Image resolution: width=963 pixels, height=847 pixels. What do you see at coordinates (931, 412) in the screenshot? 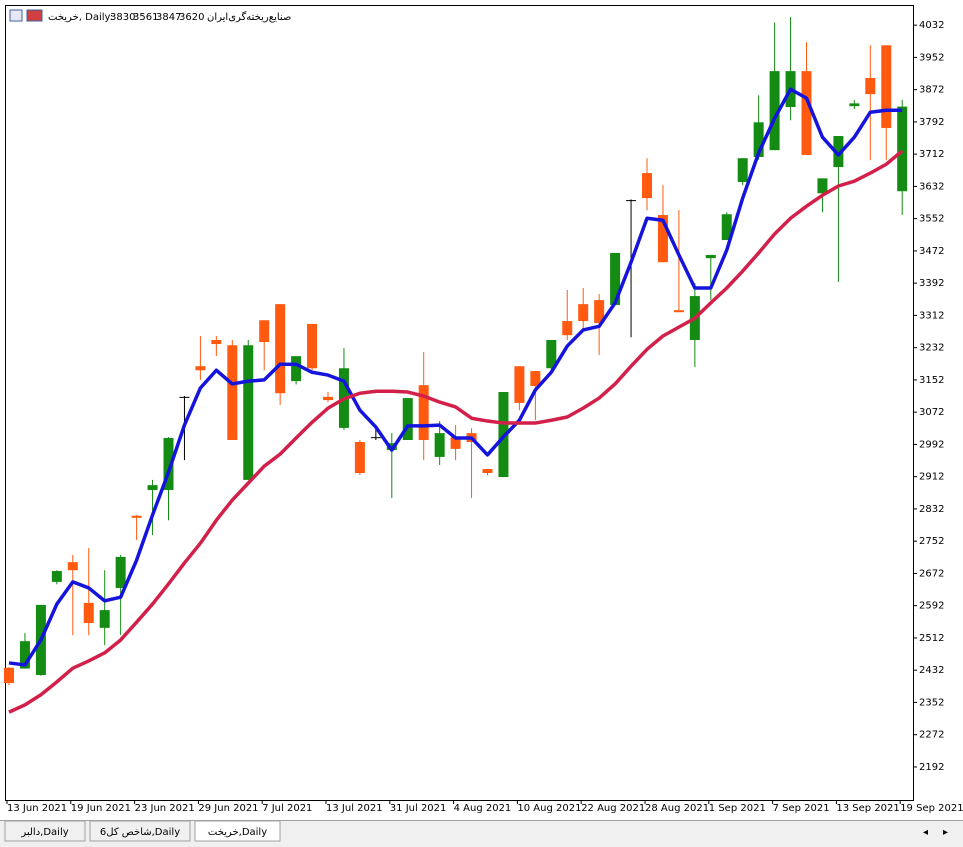
I see `y-tick-label: 3072` at bounding box center [931, 412].